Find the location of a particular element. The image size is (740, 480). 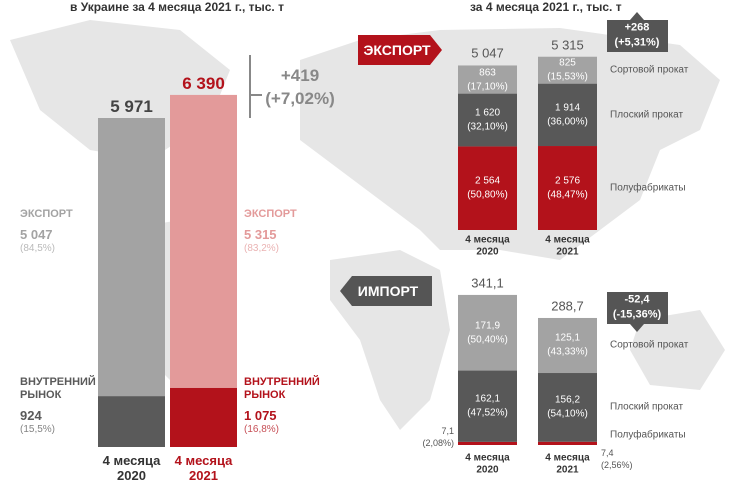

value-label: 825 is located at coordinates (567, 63).